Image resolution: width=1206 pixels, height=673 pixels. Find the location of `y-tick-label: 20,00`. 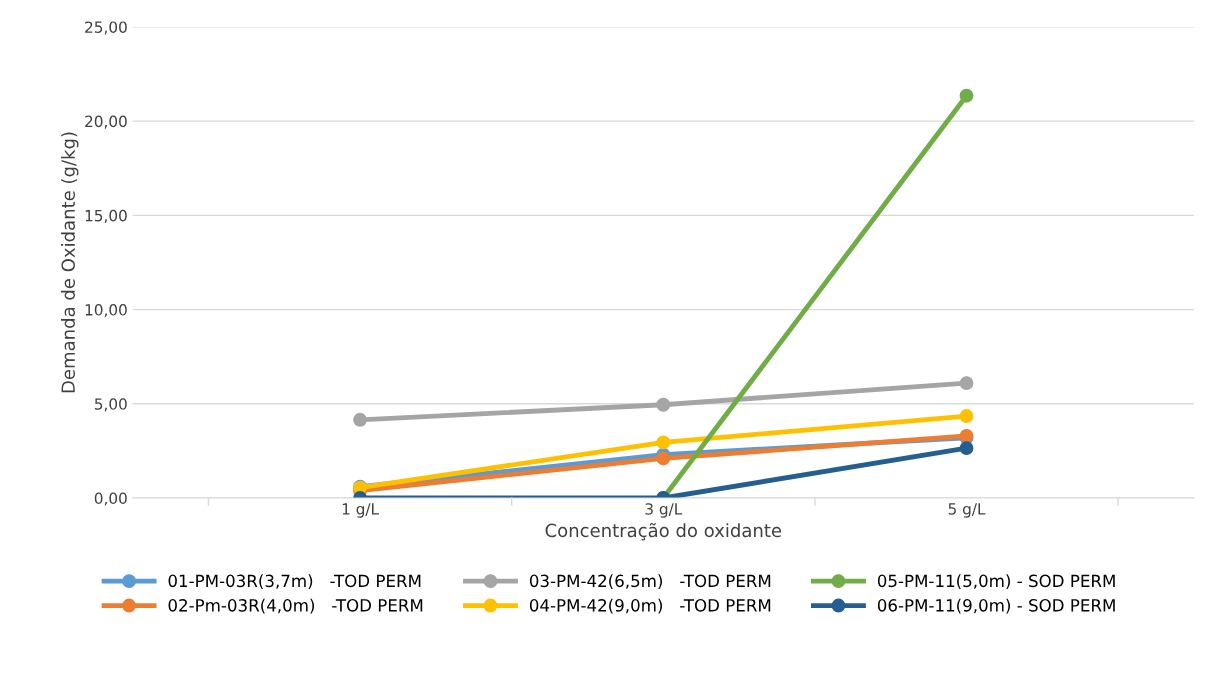

y-tick-label: 20,00 is located at coordinates (106, 122).